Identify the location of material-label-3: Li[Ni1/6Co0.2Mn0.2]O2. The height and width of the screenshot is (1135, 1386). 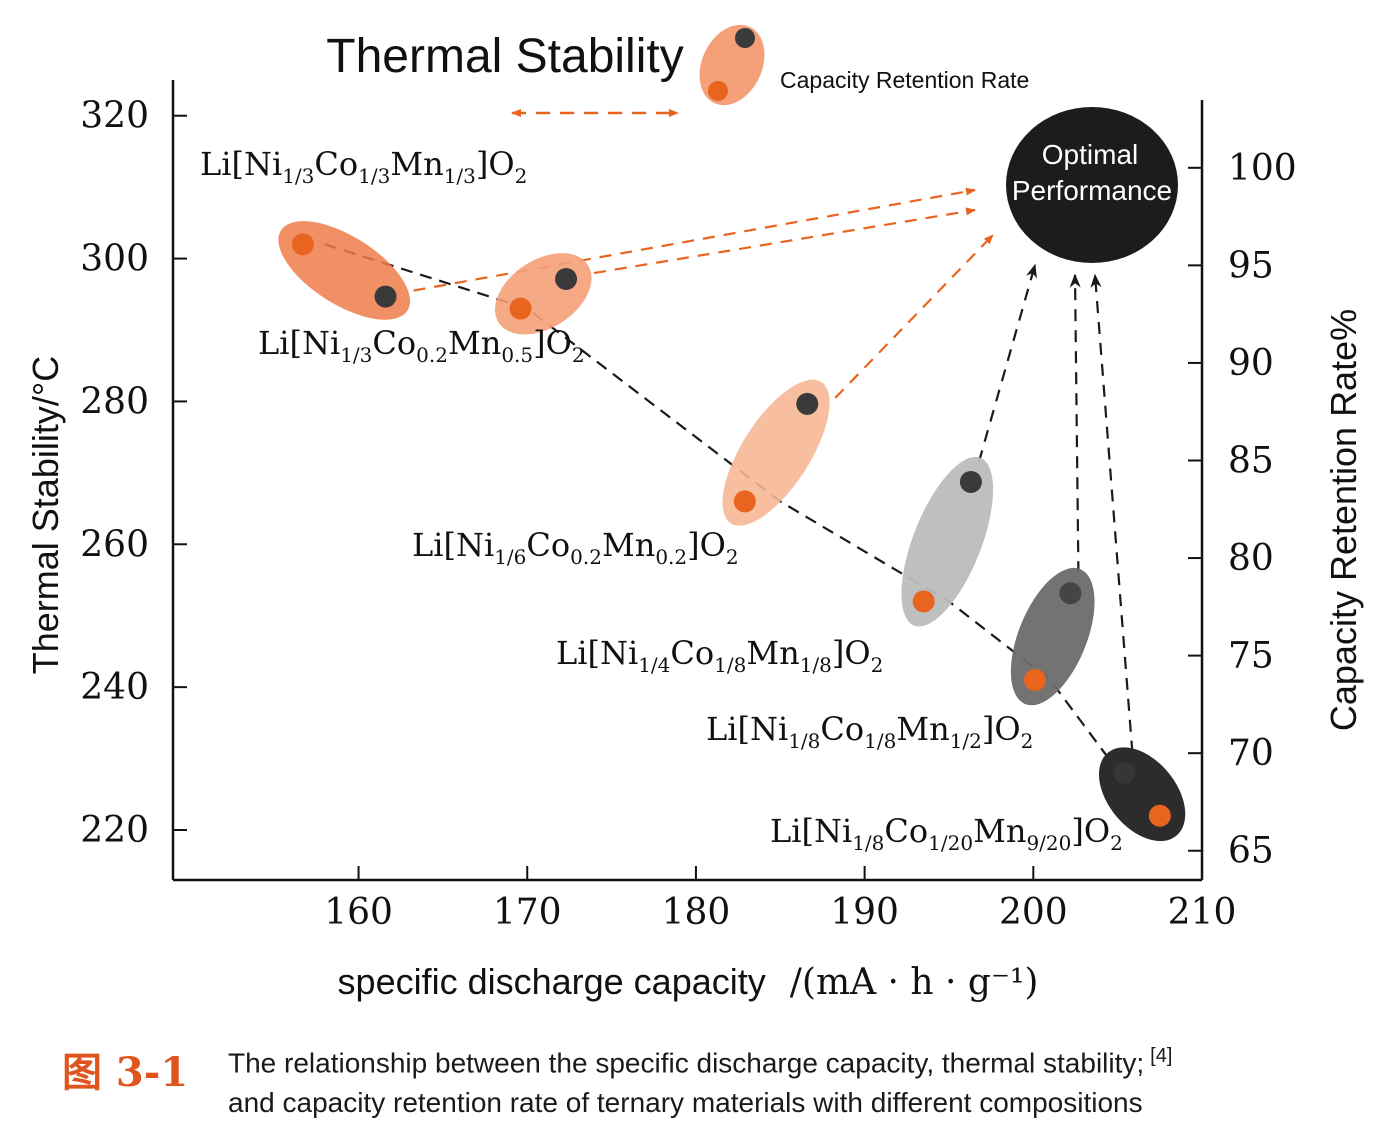
(575, 547).